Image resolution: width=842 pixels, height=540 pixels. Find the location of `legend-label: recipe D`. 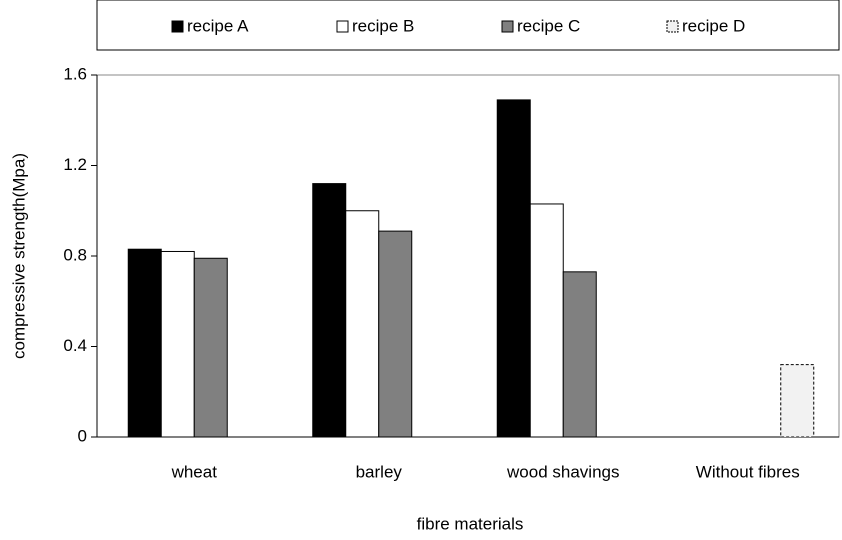

legend-label: recipe D is located at coordinates (713, 25).